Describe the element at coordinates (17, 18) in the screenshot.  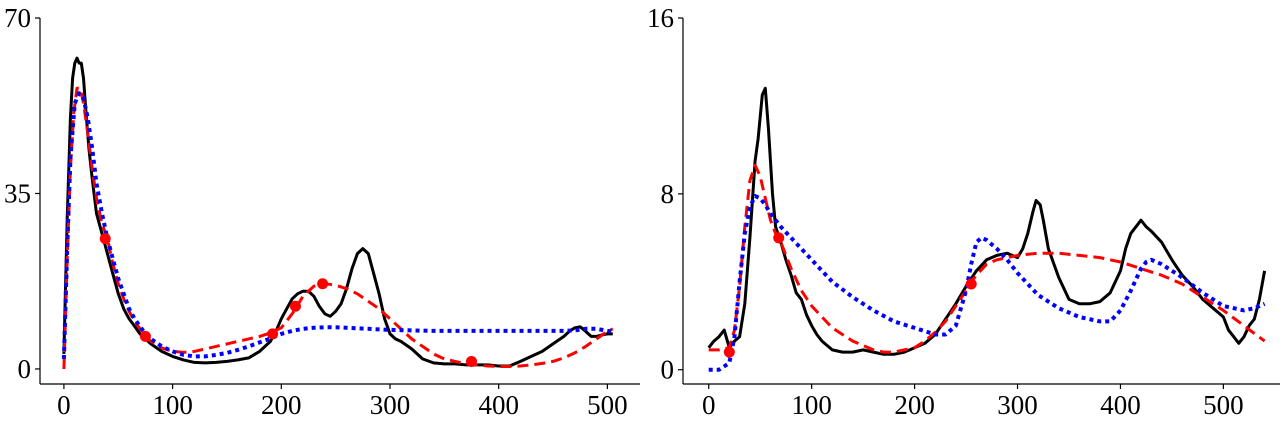
I see `y-tick-label: 70` at that location.